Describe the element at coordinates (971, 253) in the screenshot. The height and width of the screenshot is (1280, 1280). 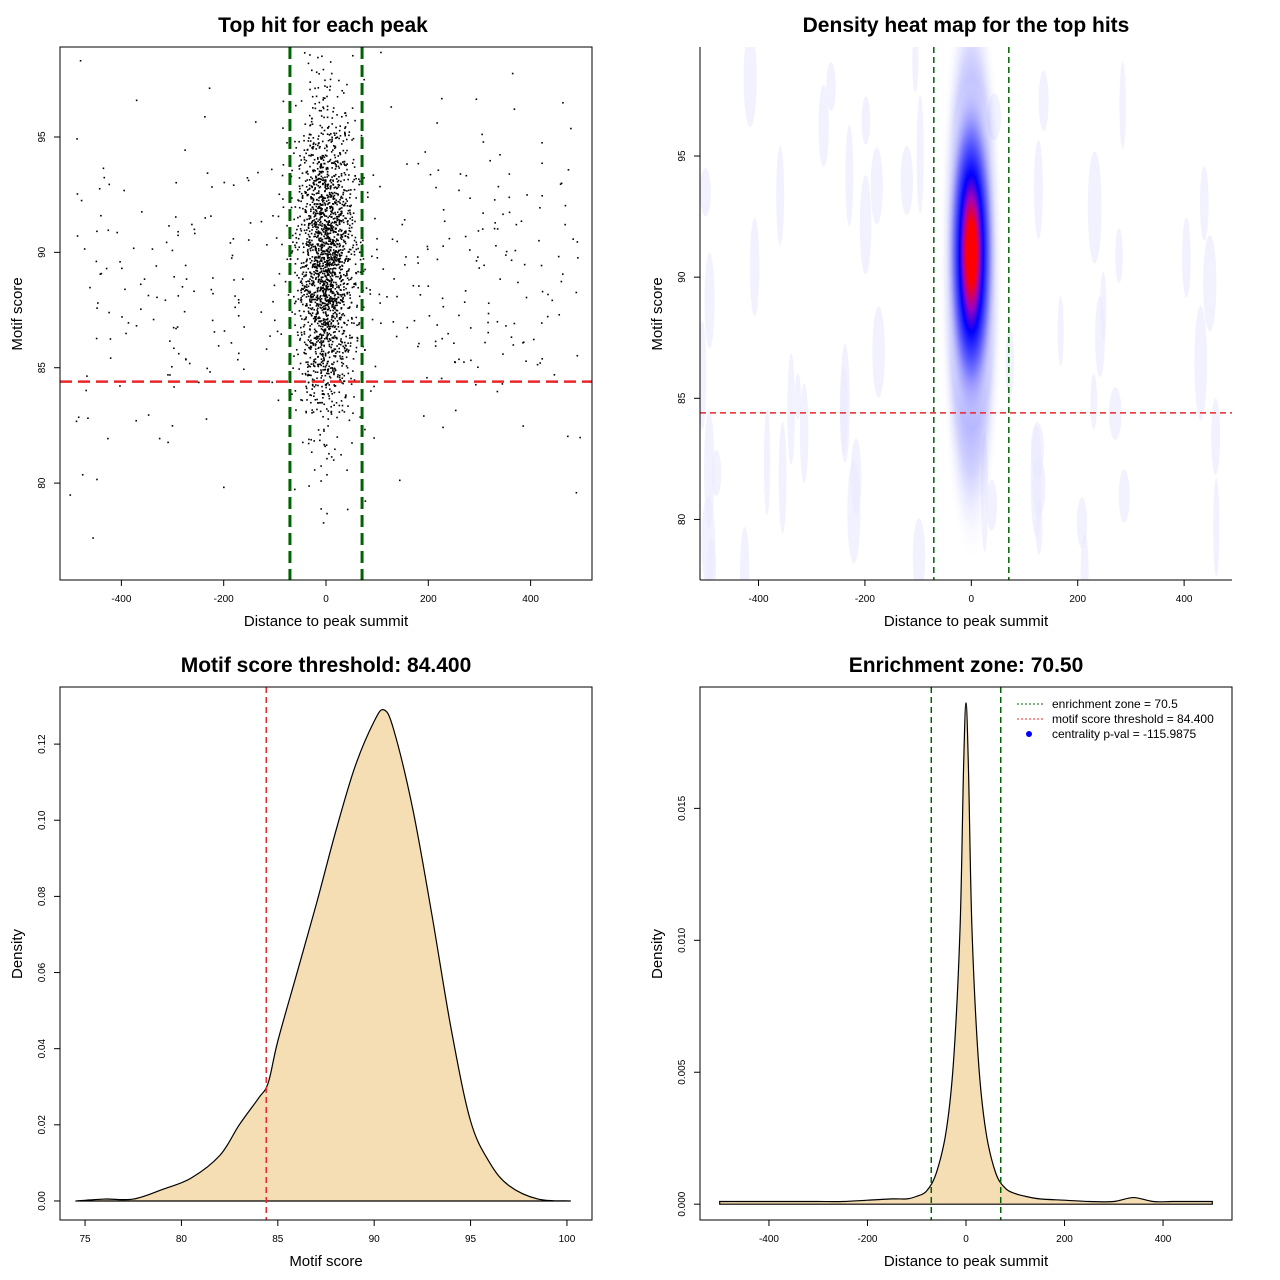
I see `heatmap-core` at that location.